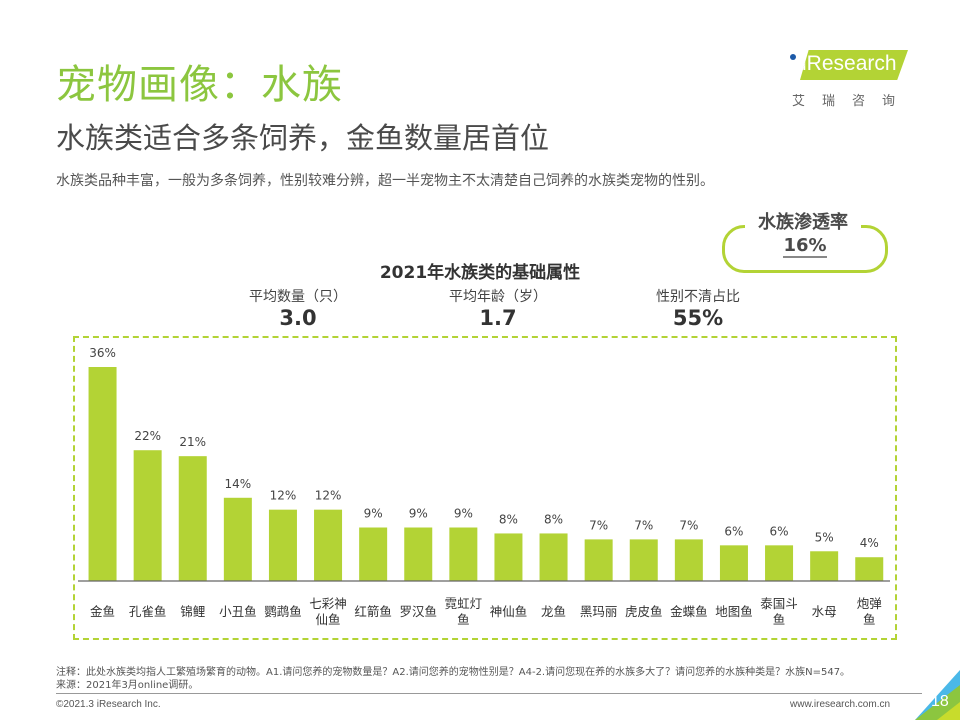  Describe the element at coordinates (698, 297) in the screenshot. I see `stat-label: 性别不清占比` at that location.